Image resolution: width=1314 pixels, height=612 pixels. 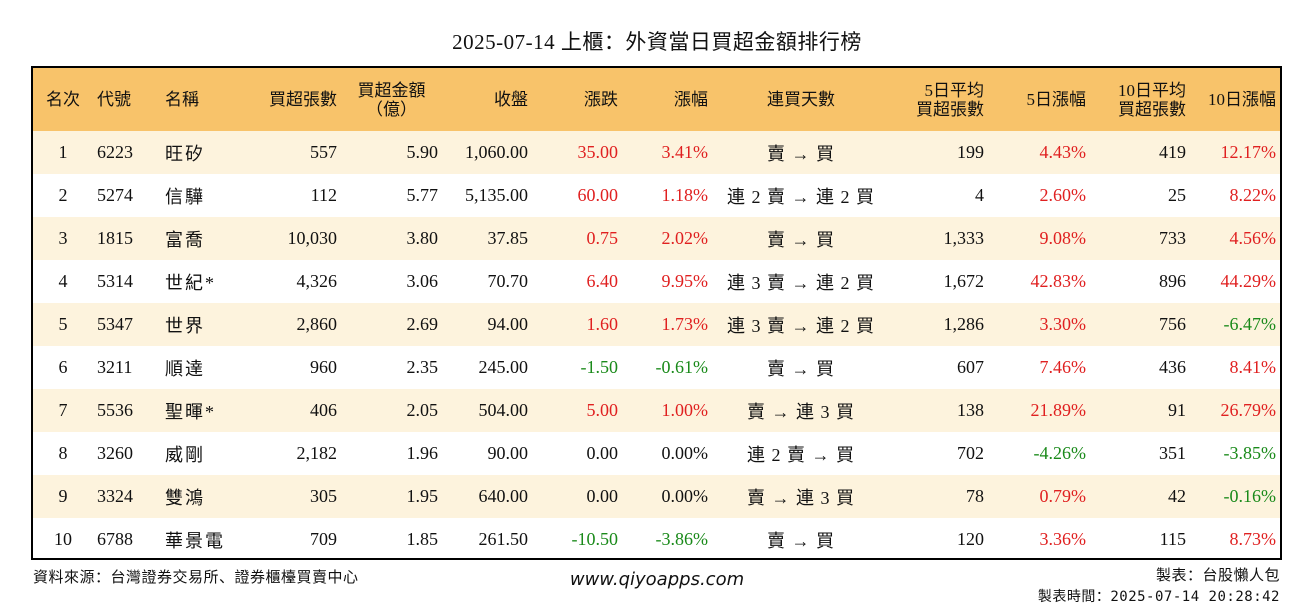 What do you see at coordinates (1242, 99) in the screenshot?
I see `header-pct10: 10日漲幅` at bounding box center [1242, 99].